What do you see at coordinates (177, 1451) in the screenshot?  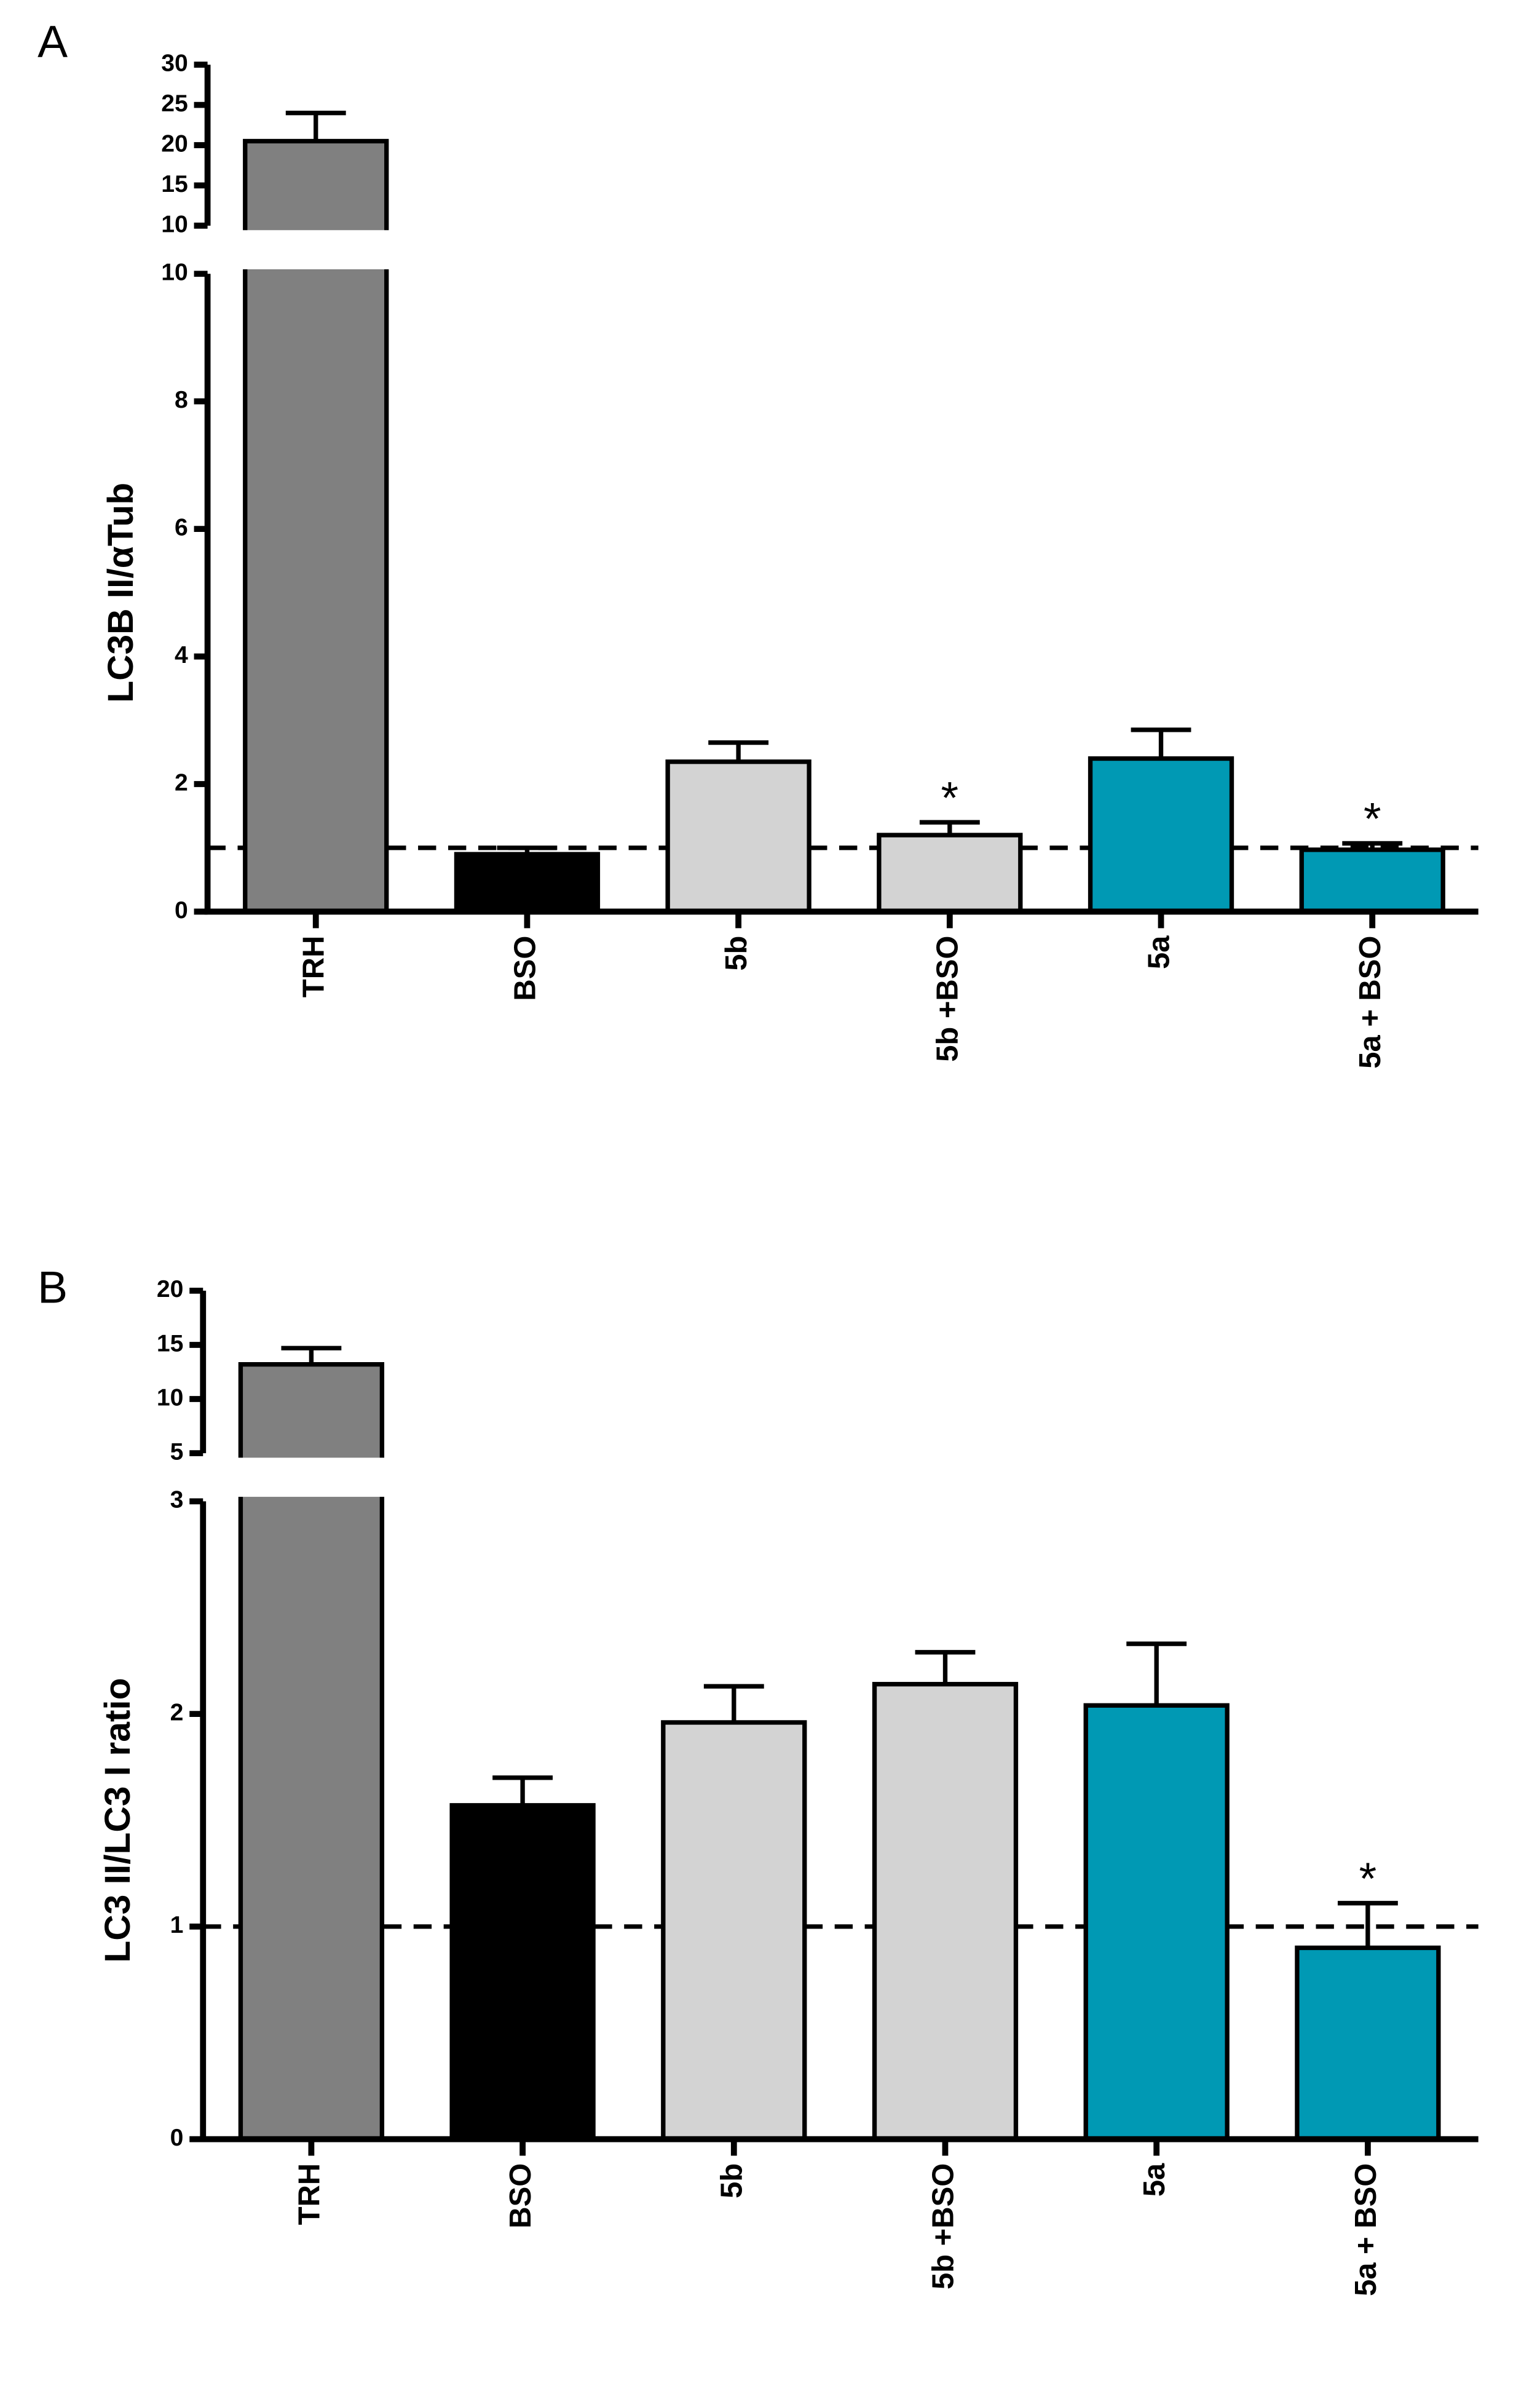 I see `y-tick-label: 5` at bounding box center [177, 1451].